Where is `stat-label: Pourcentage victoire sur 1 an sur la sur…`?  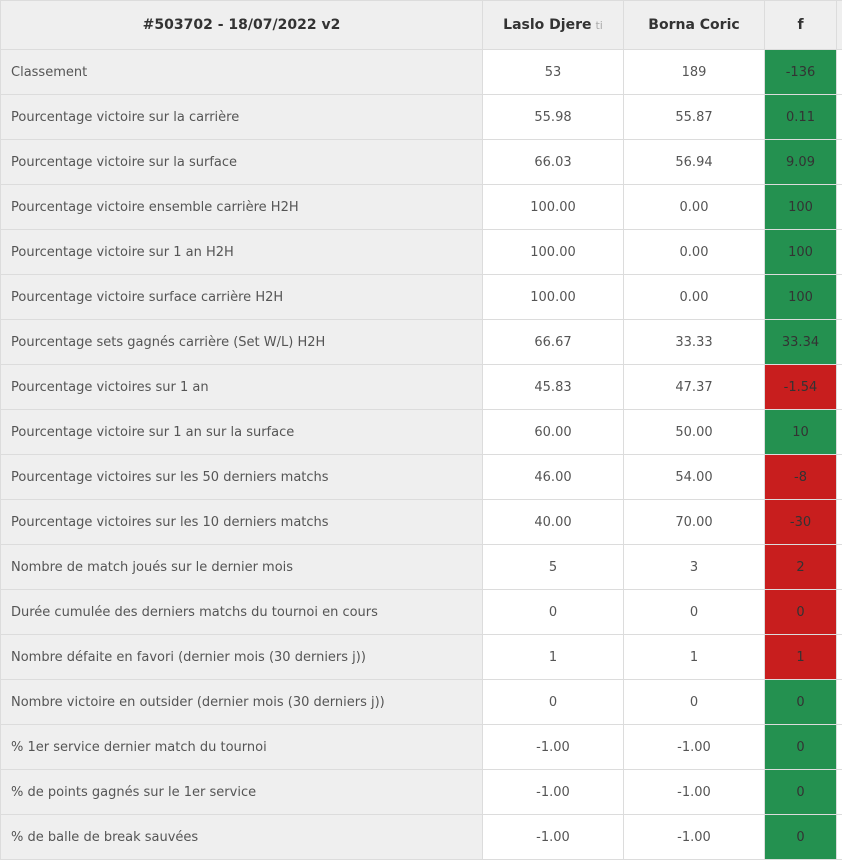
stat-label: Pourcentage victoire sur 1 an sur la sur… is located at coordinates (241, 432).